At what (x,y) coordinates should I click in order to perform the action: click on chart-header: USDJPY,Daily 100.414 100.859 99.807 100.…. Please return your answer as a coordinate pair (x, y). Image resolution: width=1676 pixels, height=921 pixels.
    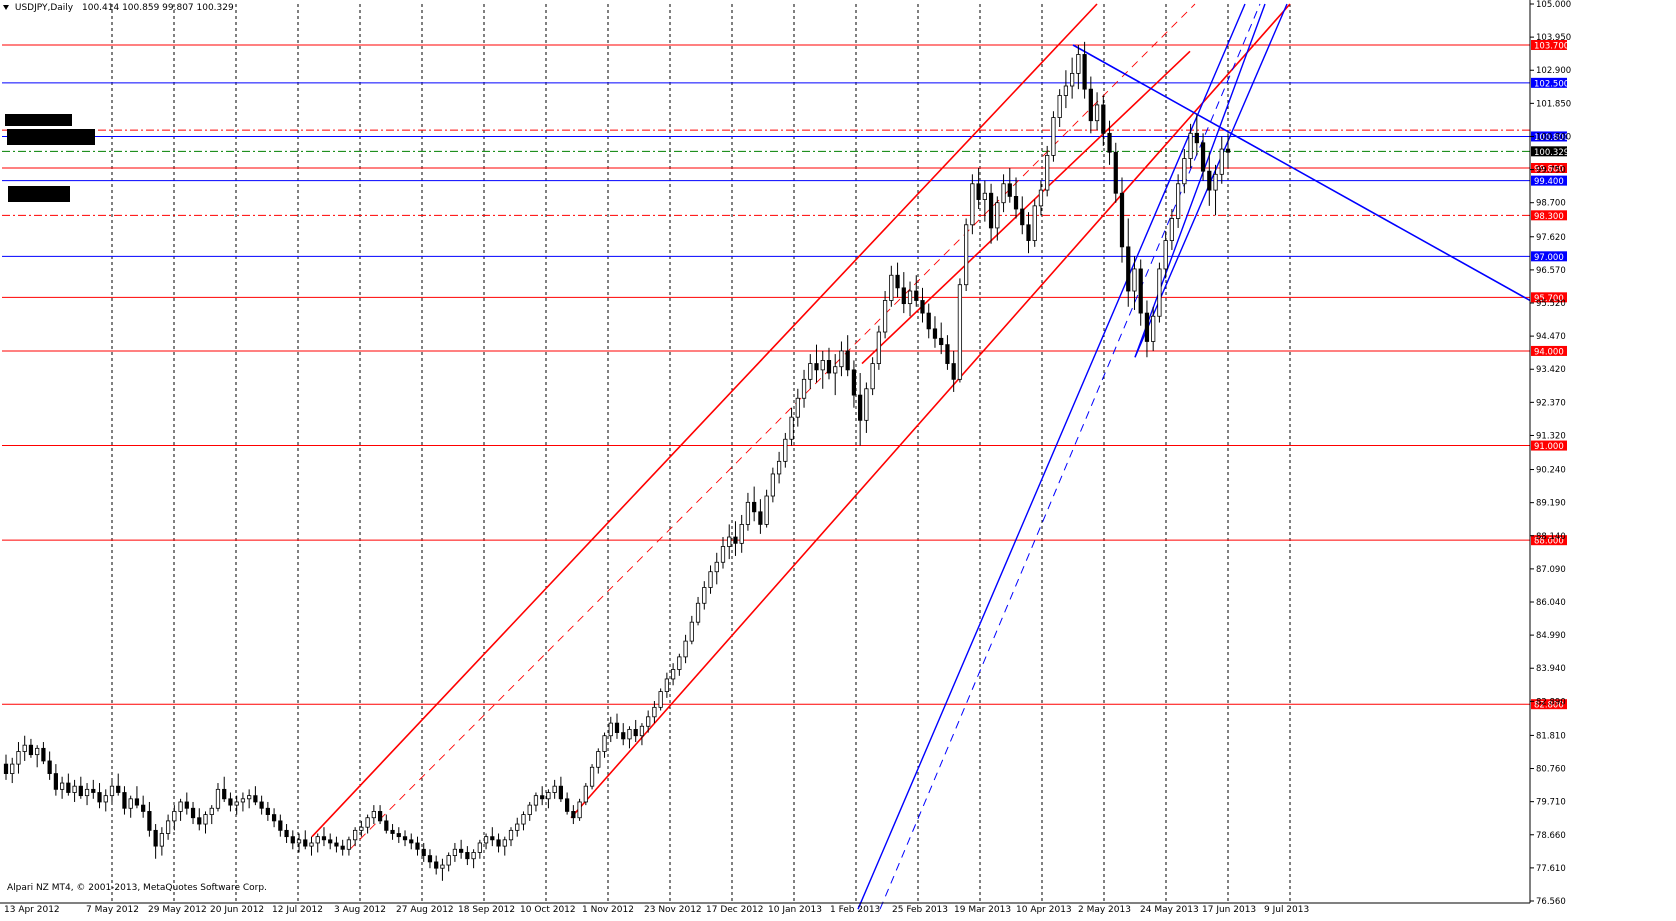
    Looking at the image, I should click on (118, 8).